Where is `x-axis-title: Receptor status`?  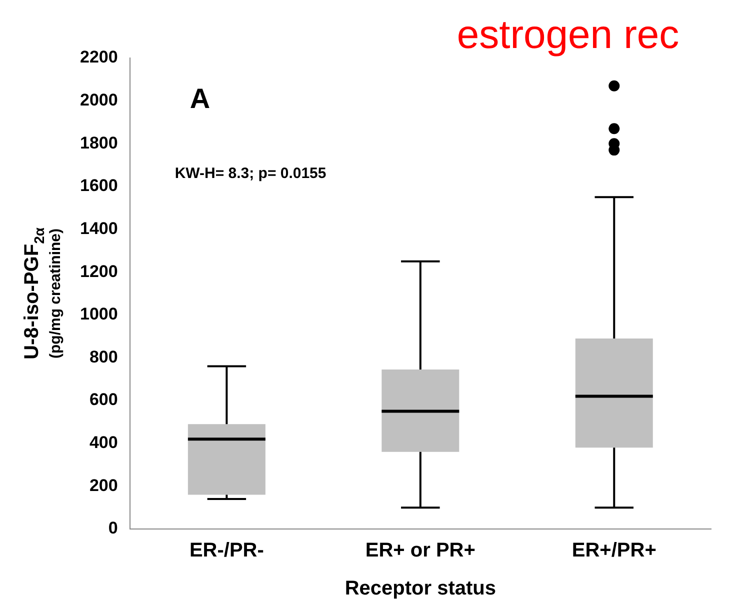 x-axis-title: Receptor status is located at coordinates (420, 589).